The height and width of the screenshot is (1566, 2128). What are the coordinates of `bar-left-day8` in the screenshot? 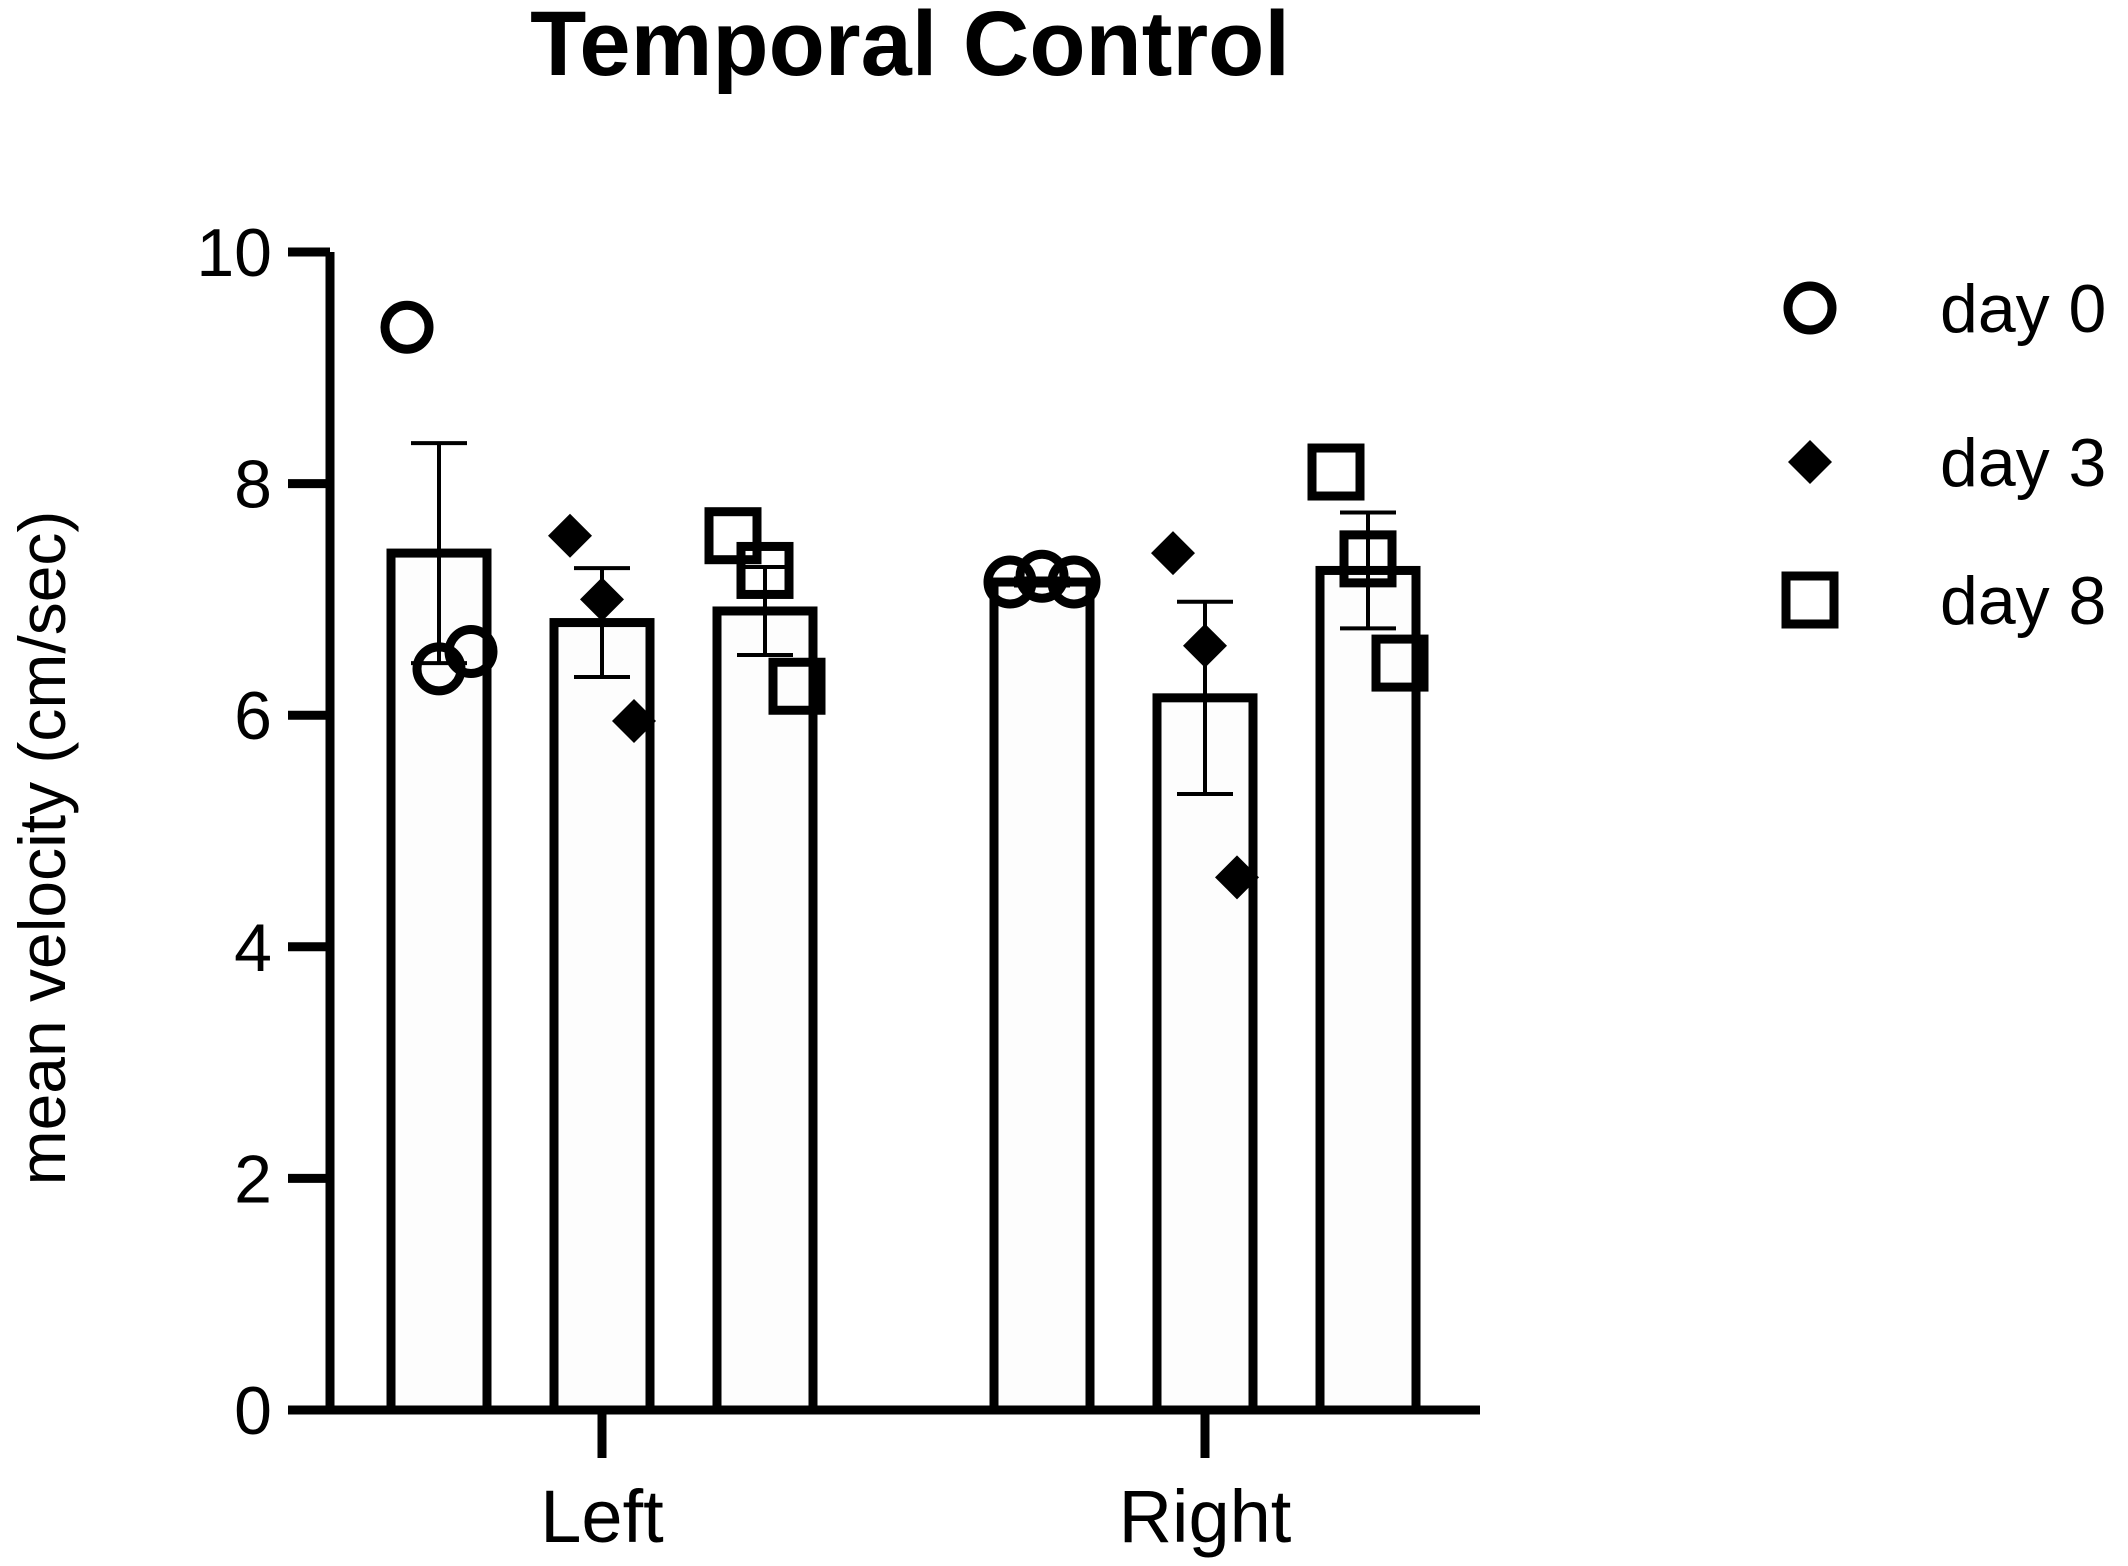 It's located at (765, 1010).